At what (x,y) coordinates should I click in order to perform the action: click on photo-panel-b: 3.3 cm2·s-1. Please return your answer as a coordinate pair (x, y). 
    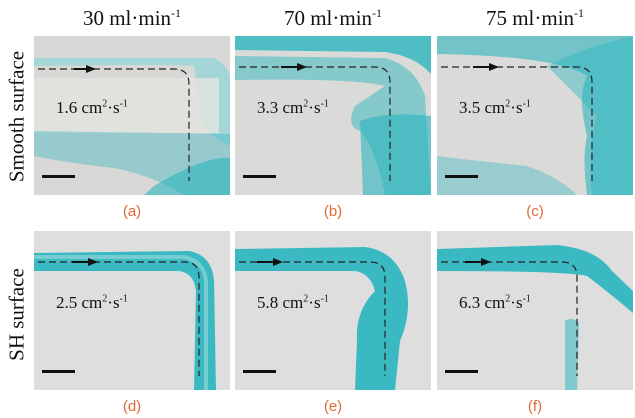
    Looking at the image, I should click on (333, 115).